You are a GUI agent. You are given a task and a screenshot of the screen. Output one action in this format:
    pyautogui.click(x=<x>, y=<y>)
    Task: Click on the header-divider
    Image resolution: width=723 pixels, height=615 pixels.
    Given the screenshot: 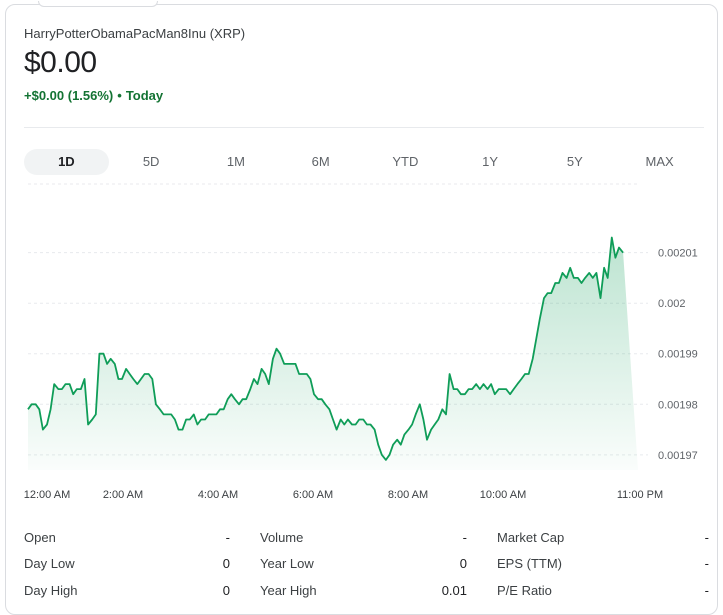 What is the action you would take?
    pyautogui.click(x=364, y=127)
    